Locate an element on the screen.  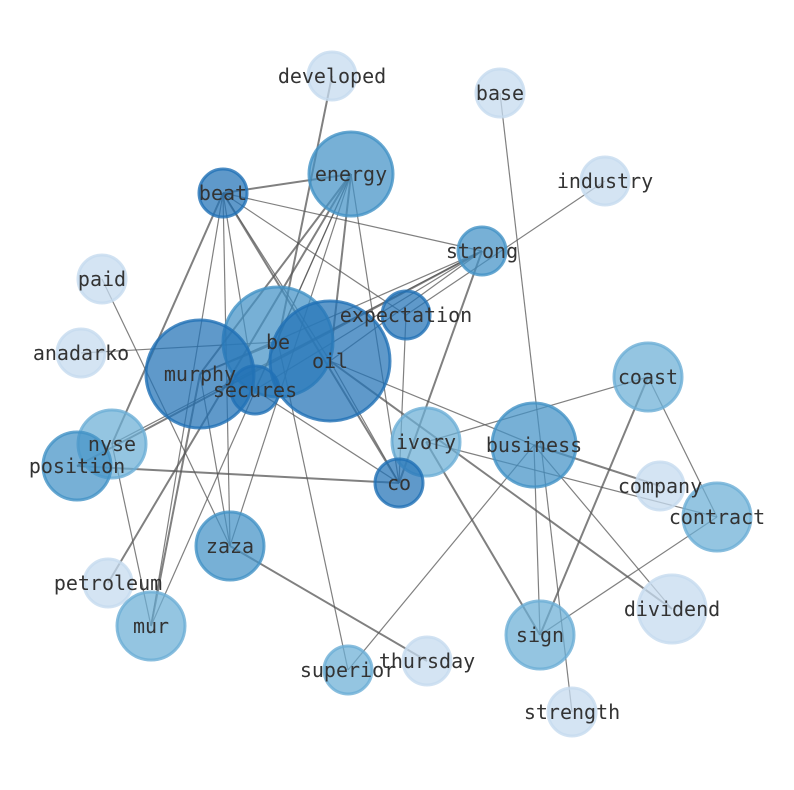
node-label-developed: developed is located at coordinates (332, 76).